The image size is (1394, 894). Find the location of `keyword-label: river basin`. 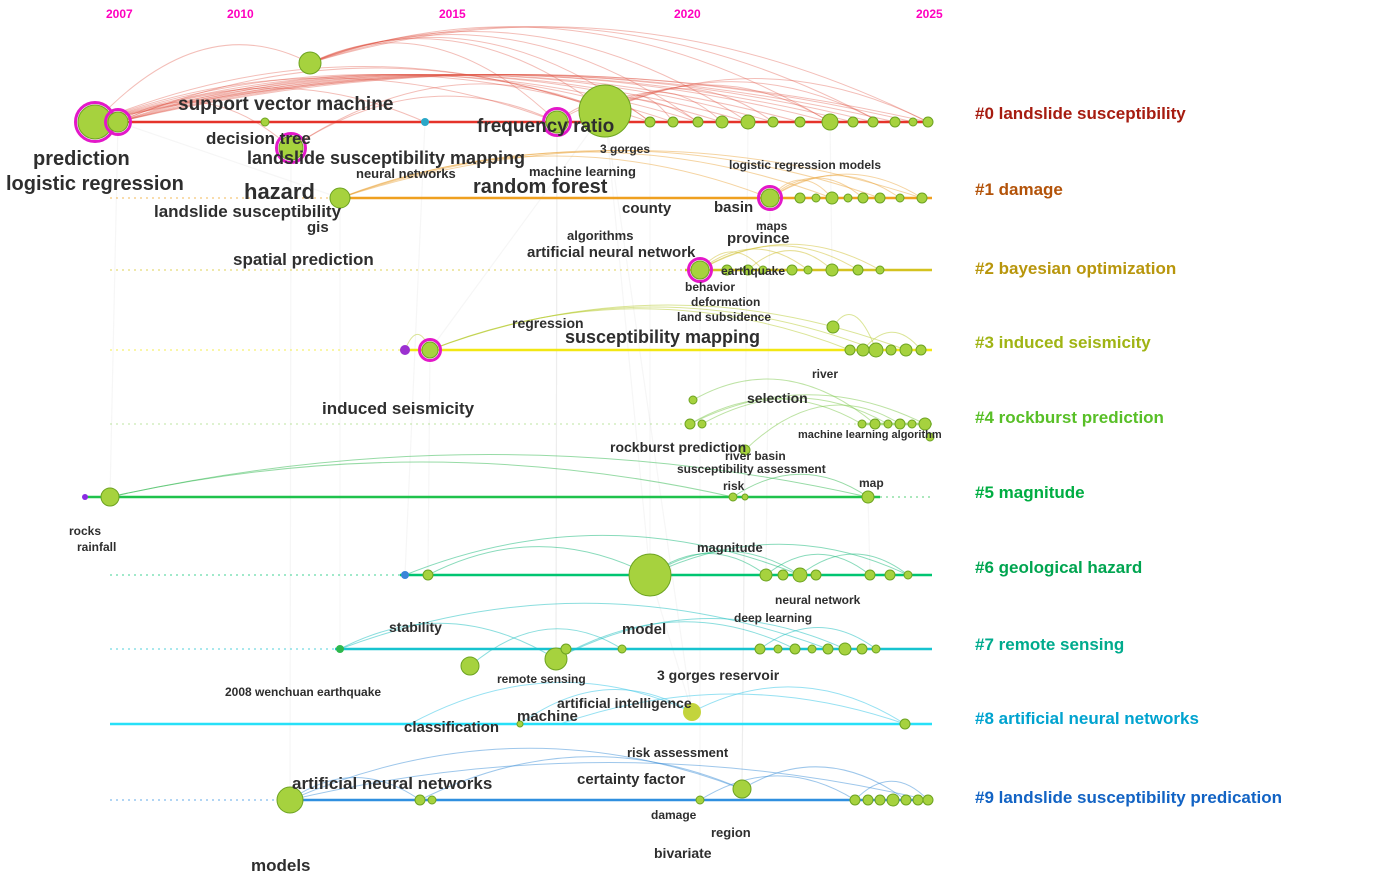

keyword-label: river basin is located at coordinates (755, 456).